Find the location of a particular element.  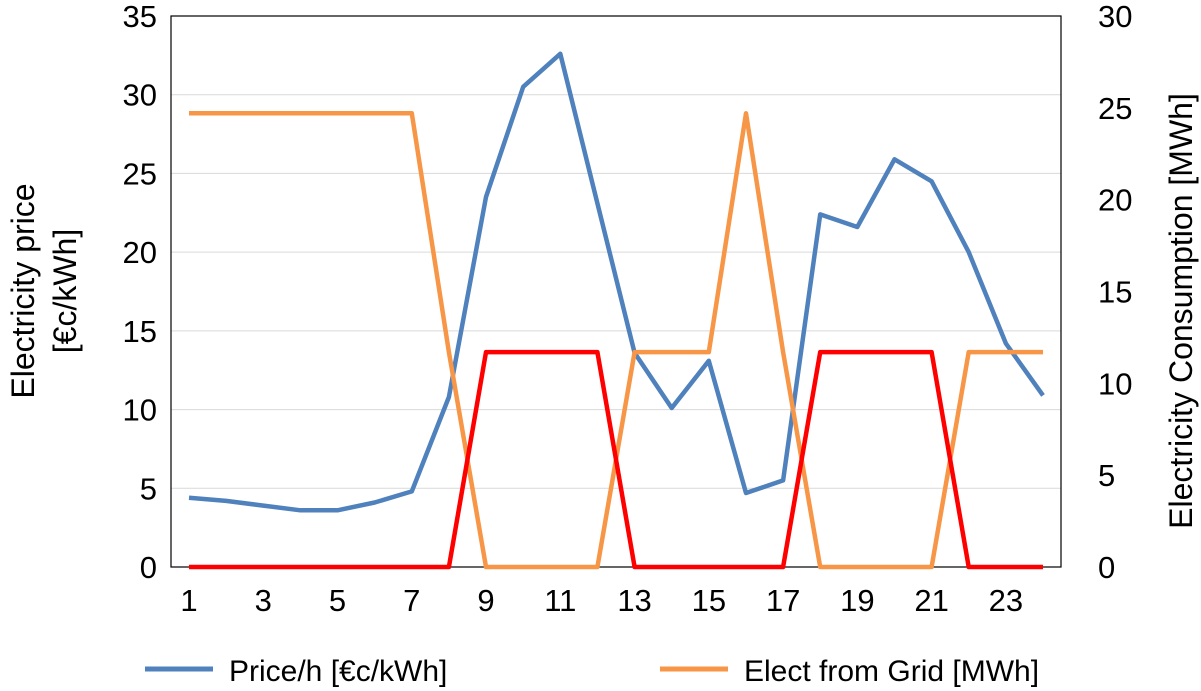

x-tick-label: 23 is located at coordinates (1006, 600).